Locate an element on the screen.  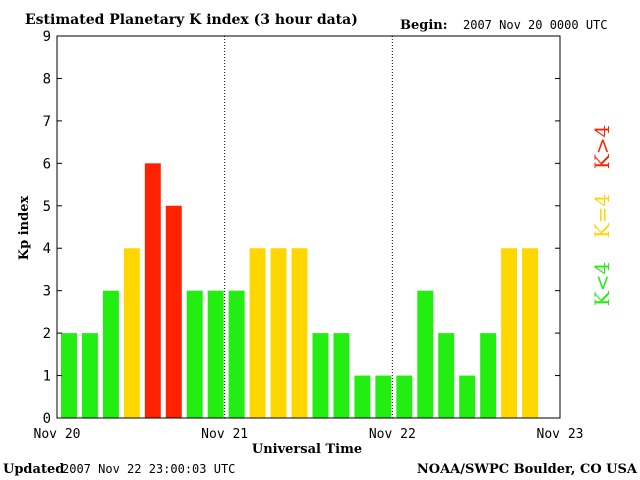
y-tick-label: 8 is located at coordinates (47, 79).